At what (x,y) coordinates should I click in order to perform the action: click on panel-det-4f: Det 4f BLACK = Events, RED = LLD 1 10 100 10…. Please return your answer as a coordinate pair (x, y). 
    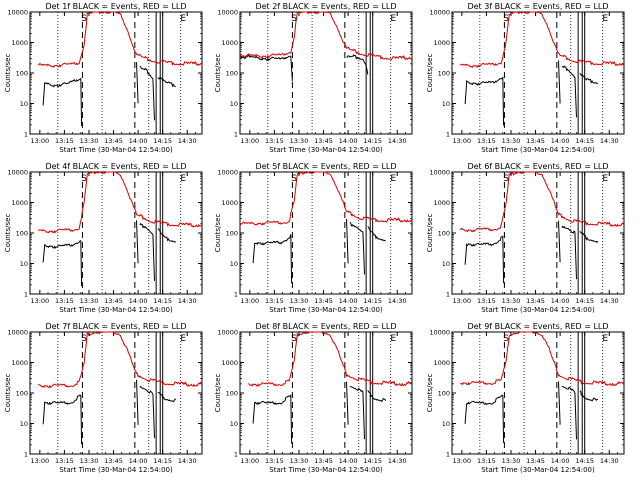
    Looking at the image, I should click on (103, 238).